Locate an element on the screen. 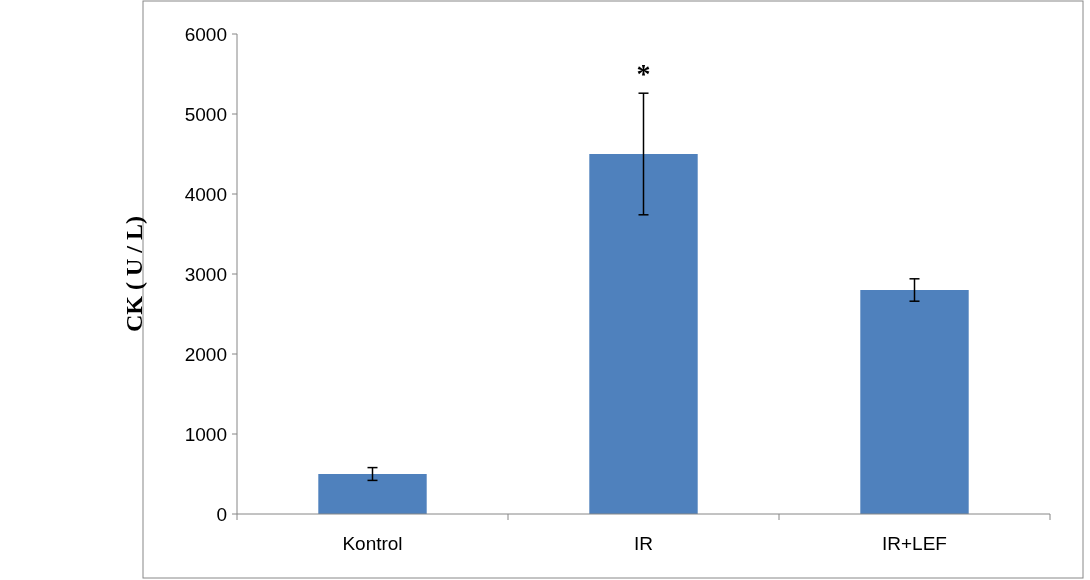 The image size is (1090, 580). y-tick-label: 5000 is located at coordinates (205, 114).